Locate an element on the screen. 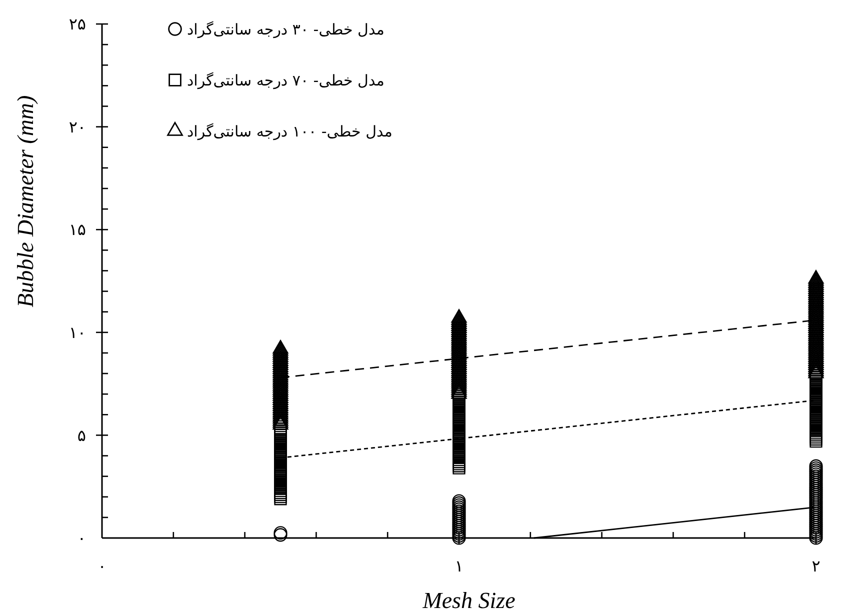  x-tick-label: ۰ is located at coordinates (102, 566).